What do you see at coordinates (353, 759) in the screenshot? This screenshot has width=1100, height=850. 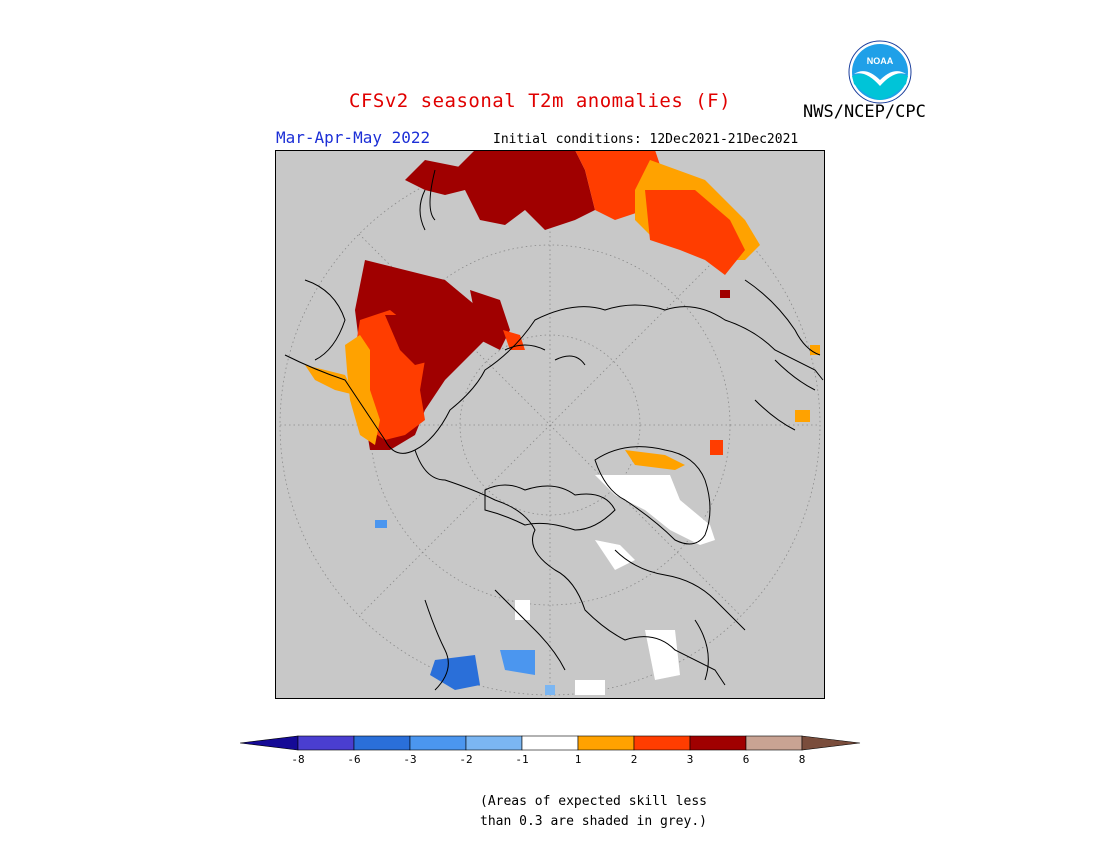 I see `legend-label: -6` at bounding box center [353, 759].